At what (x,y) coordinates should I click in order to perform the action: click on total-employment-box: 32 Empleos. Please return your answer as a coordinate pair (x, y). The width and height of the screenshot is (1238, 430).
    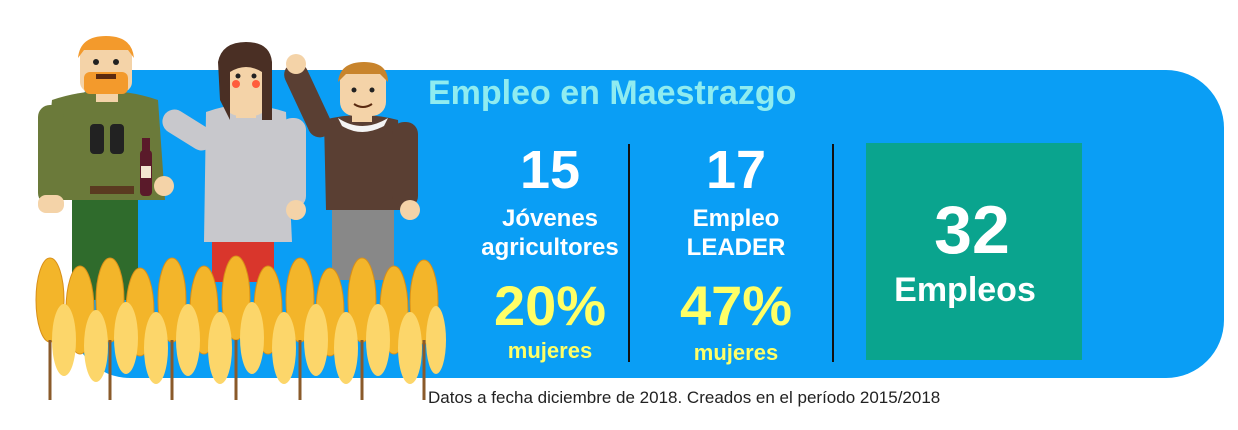
    Looking at the image, I should click on (974, 251).